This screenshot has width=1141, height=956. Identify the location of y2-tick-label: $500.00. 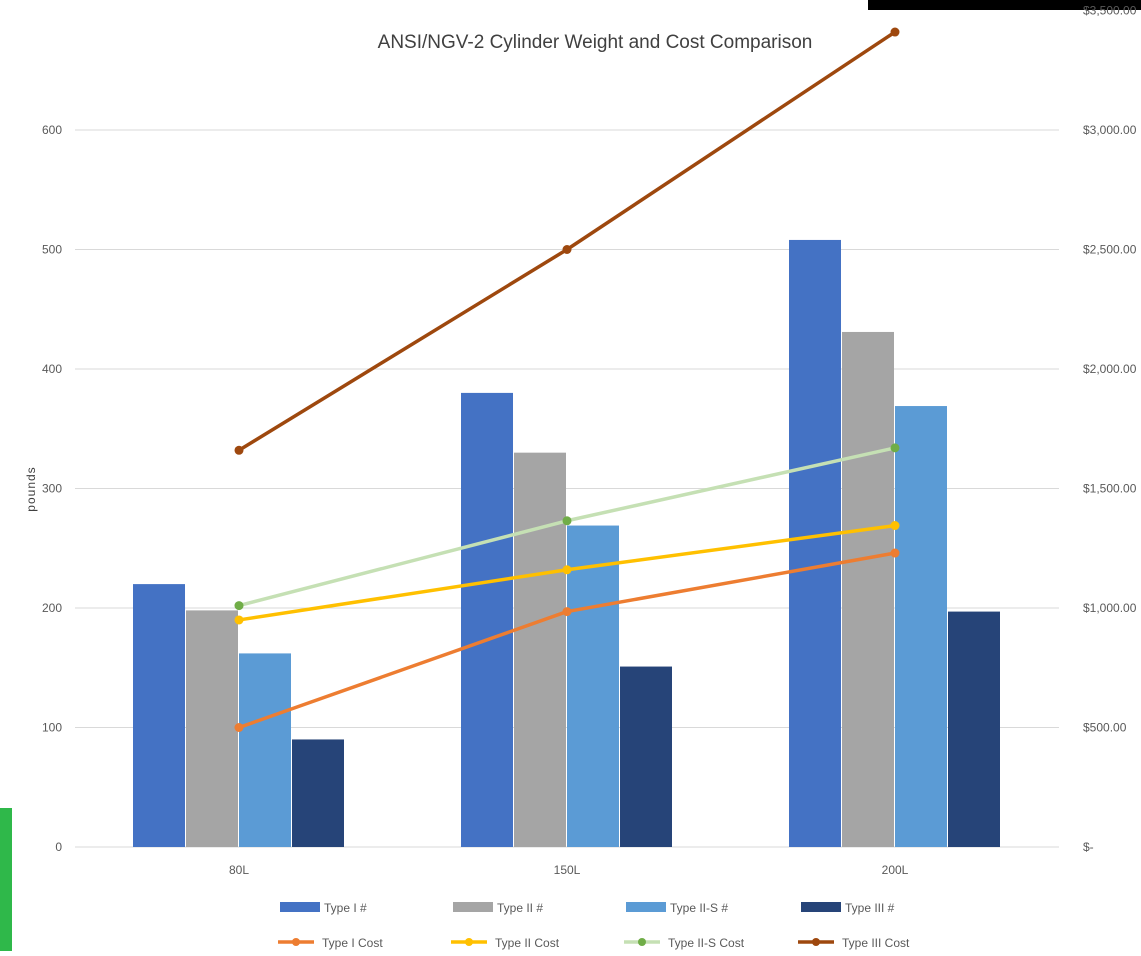
(1105, 728).